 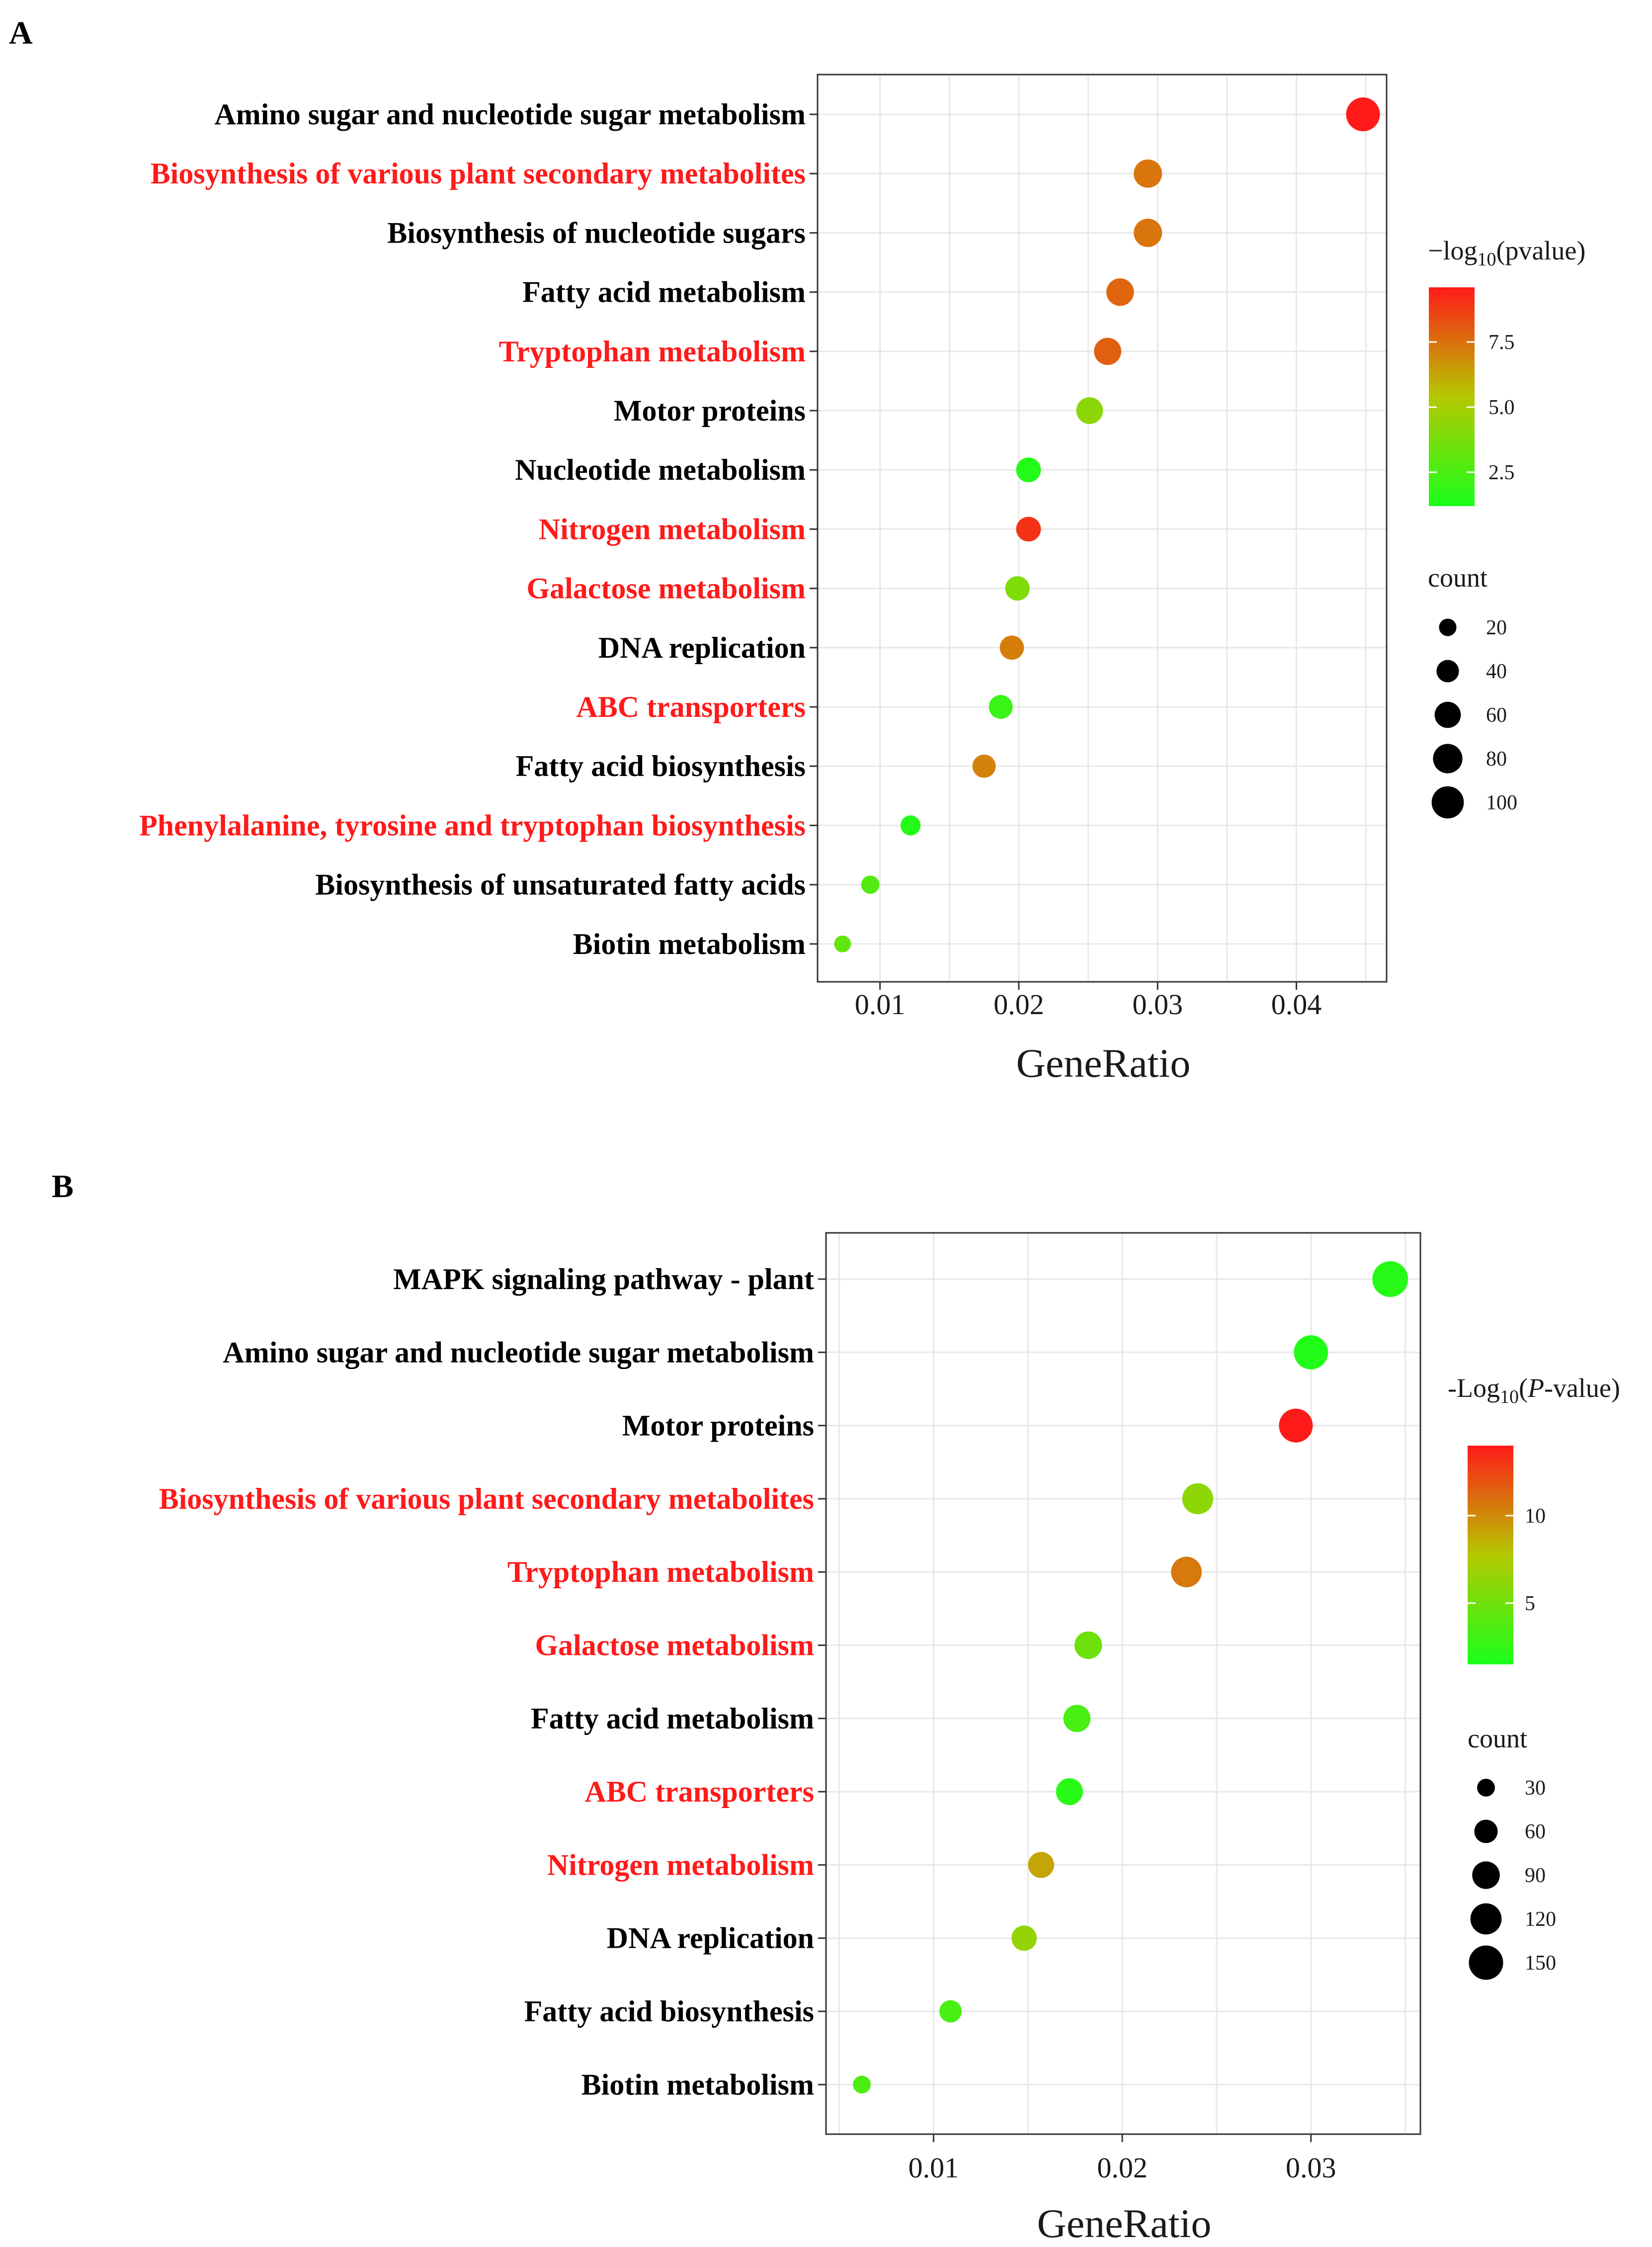 What do you see at coordinates (669, 2011) in the screenshot?
I see `panel-b-category-label: Fatty acid biosynthesis` at bounding box center [669, 2011].